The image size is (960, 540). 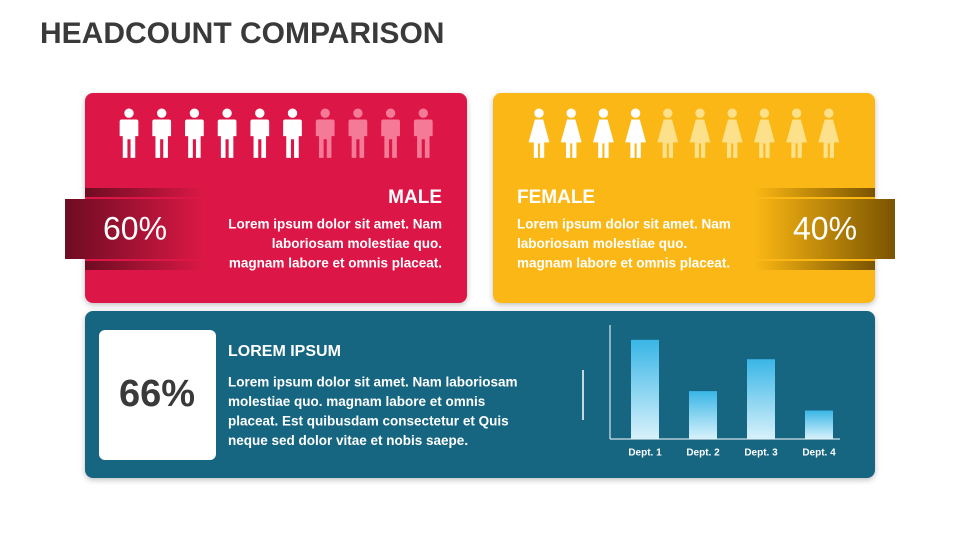 What do you see at coordinates (703, 453) in the screenshot?
I see `x-tick-label: Dept. 2` at bounding box center [703, 453].